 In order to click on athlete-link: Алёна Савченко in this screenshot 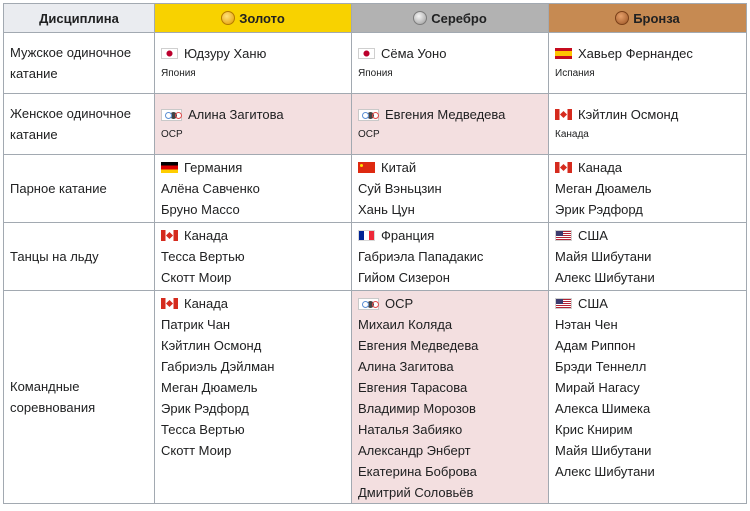, I will do `click(210, 188)`.